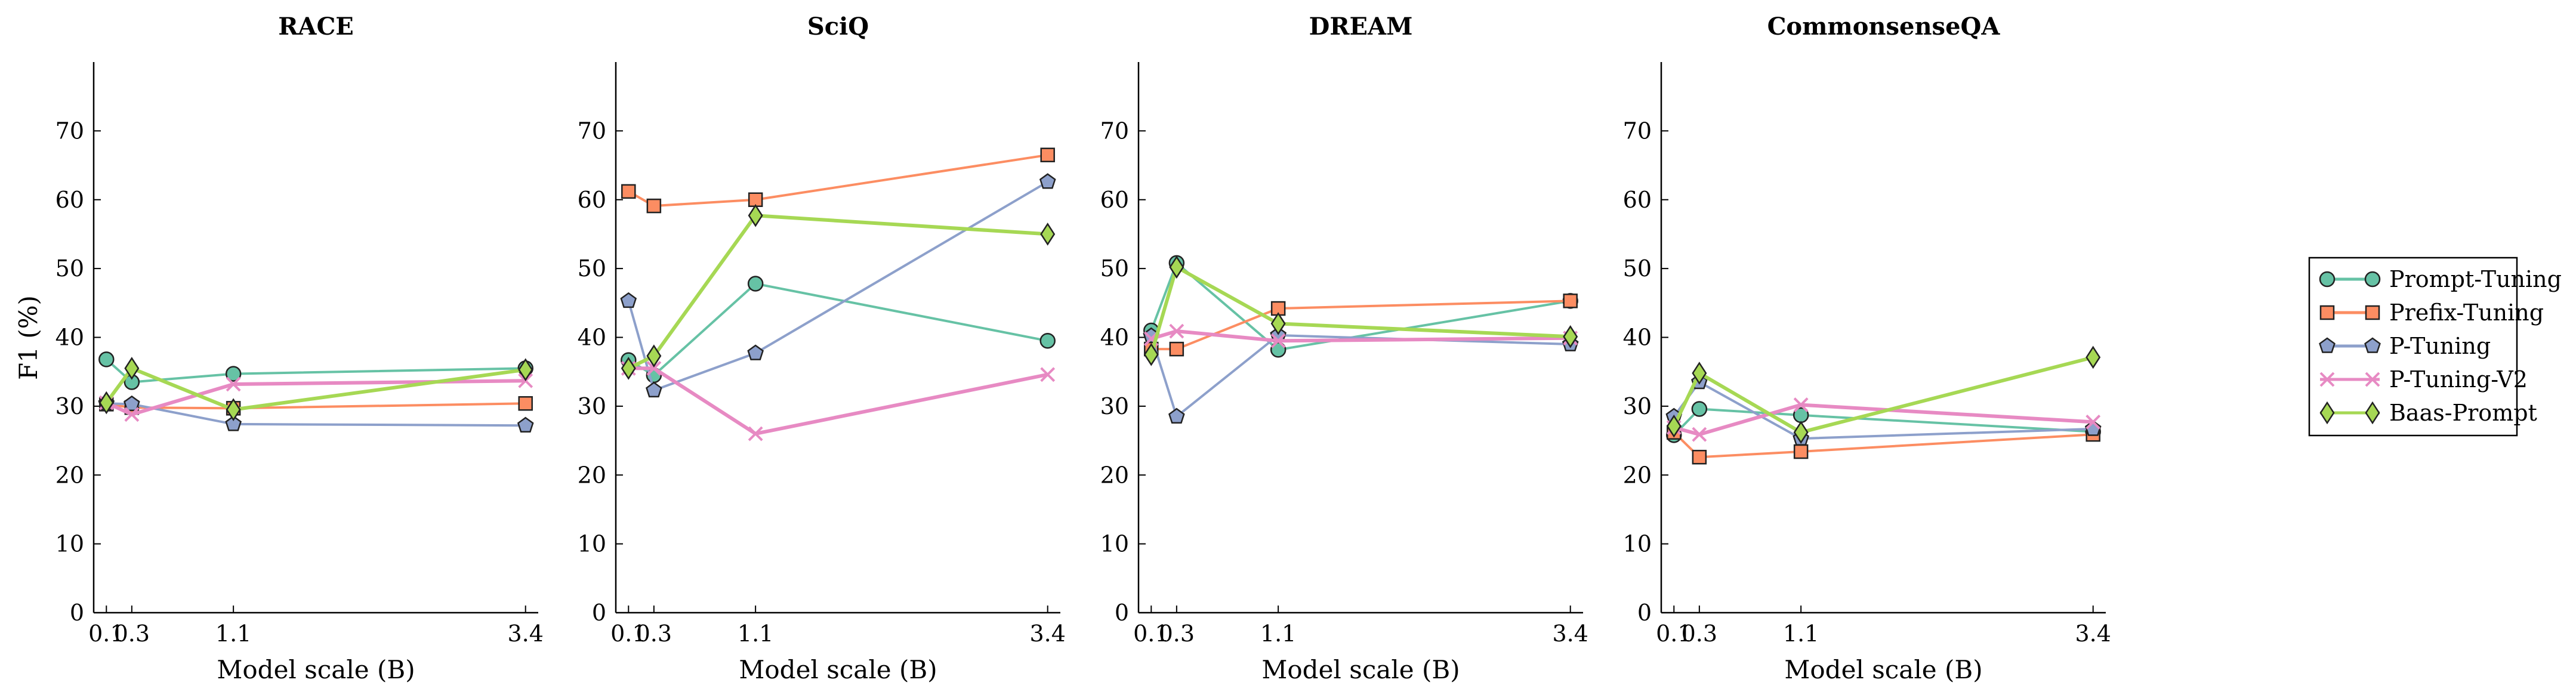 Image resolution: width=2576 pixels, height=698 pixels. I want to click on legend-entry-p-tuning: P-Tuning, so click(2405, 346).